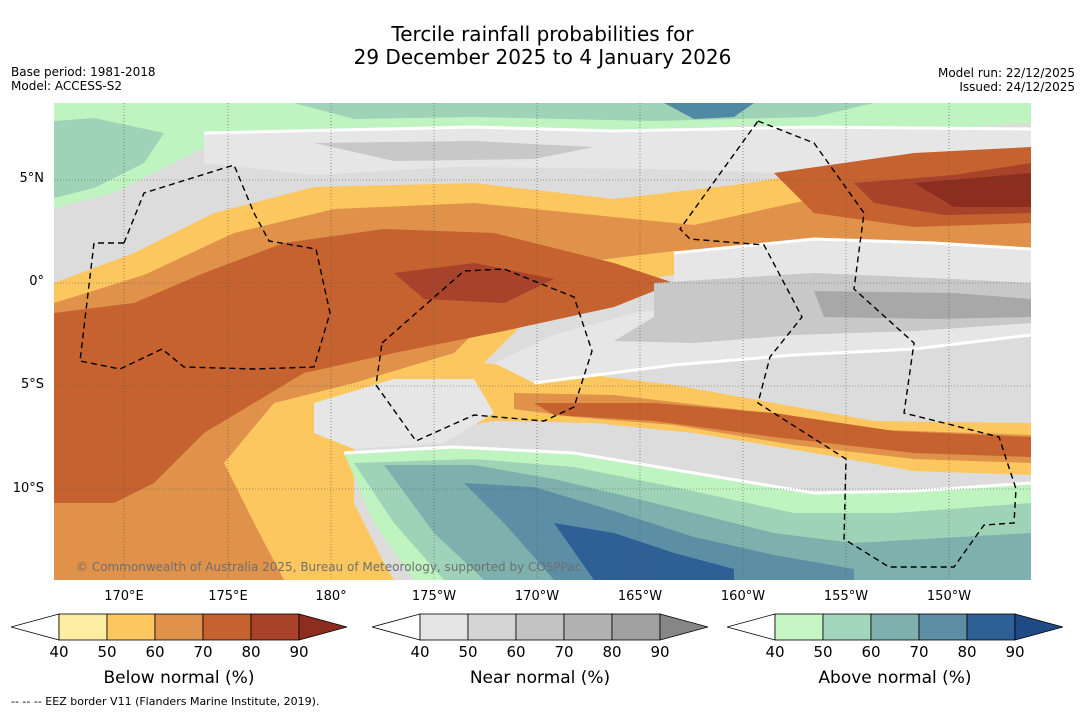  Describe the element at coordinates (28, 488) in the screenshot. I see `lat-label-10s: 10°S` at that location.